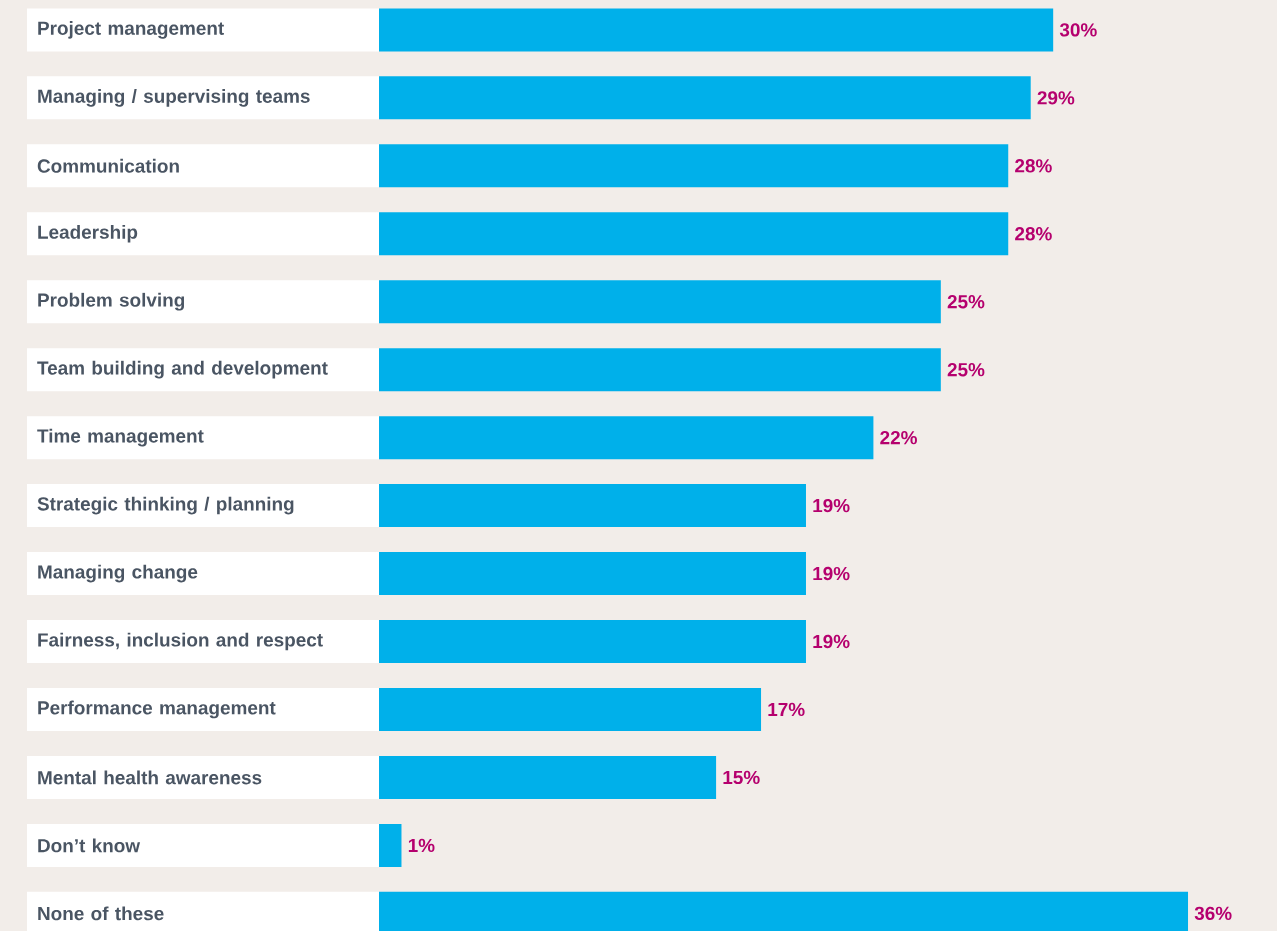  What do you see at coordinates (1078, 30) in the screenshot?
I see `data-label: 30%` at bounding box center [1078, 30].